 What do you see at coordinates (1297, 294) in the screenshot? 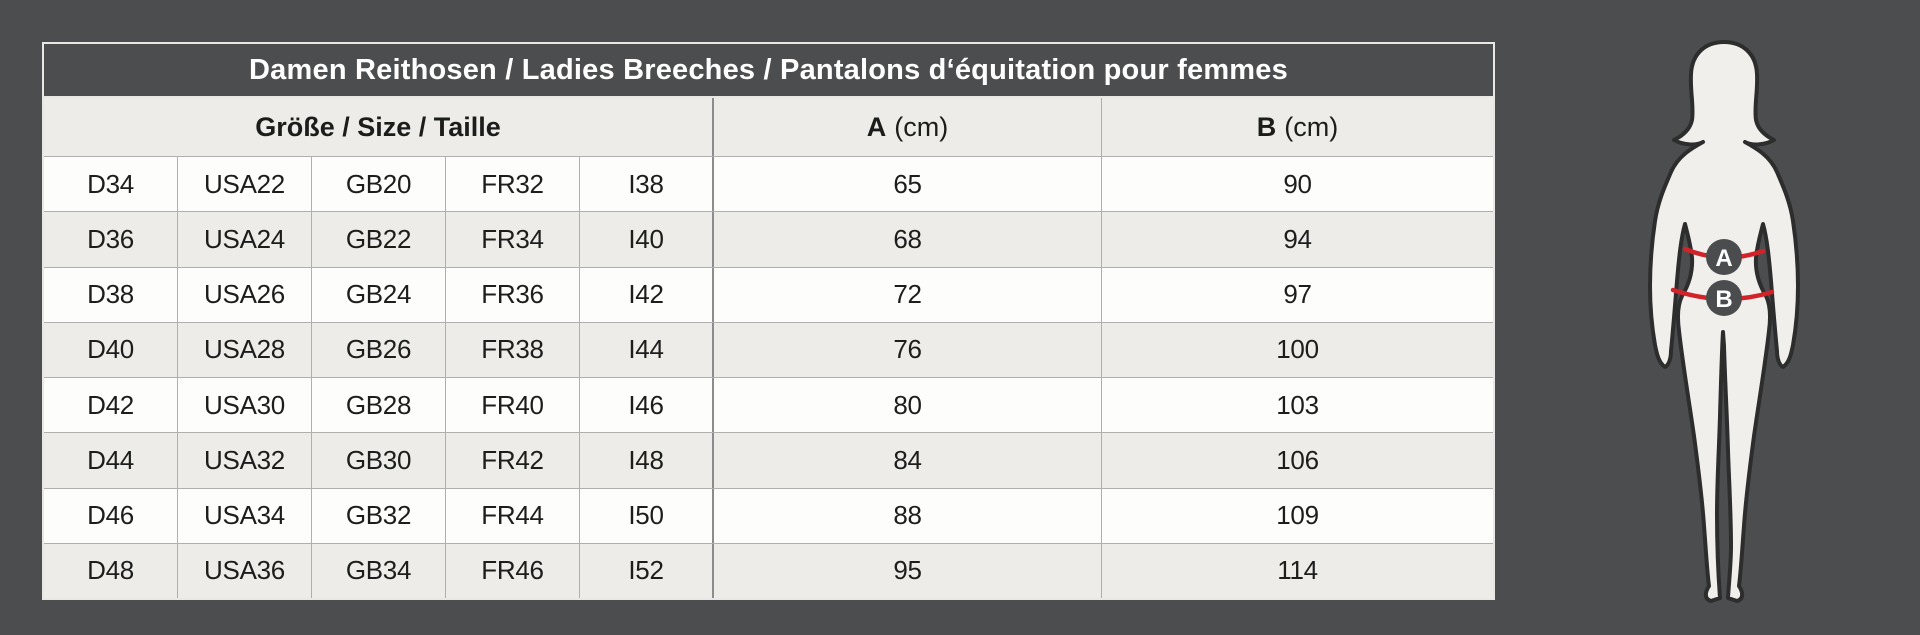
I see `cell-measure-b: 97` at bounding box center [1297, 294].